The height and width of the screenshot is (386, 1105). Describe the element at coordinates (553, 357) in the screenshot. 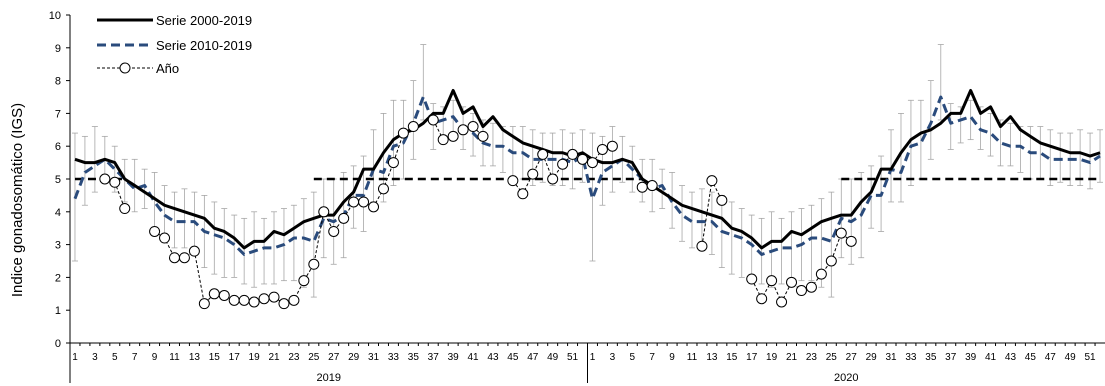

I see `x-tick-label: 49` at that location.